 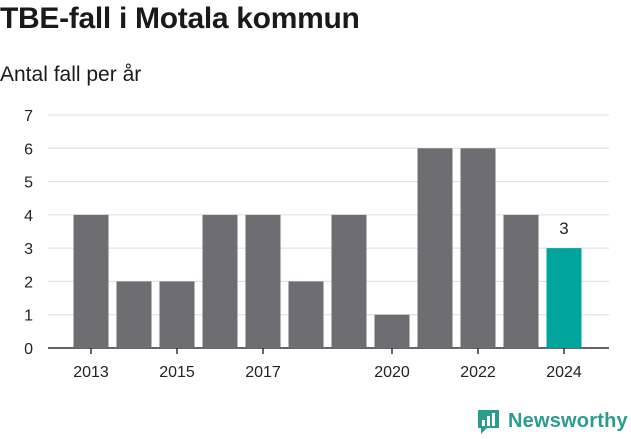 What do you see at coordinates (521, 281) in the screenshot?
I see `bar-2023` at bounding box center [521, 281].